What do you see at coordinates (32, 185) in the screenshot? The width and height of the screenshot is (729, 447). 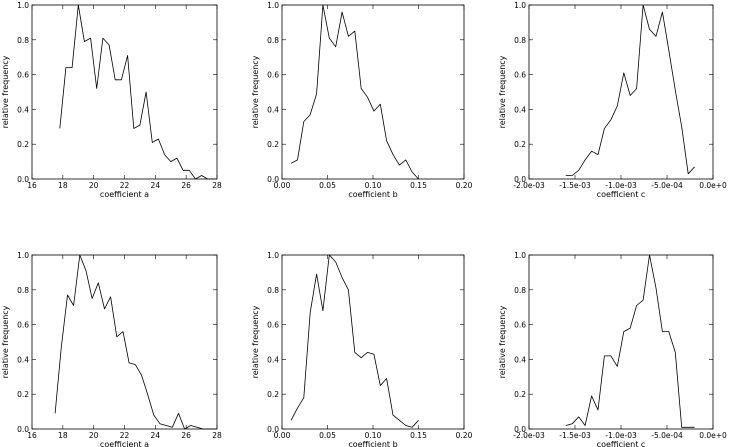 I see `x-tick-label: 16` at bounding box center [32, 185].